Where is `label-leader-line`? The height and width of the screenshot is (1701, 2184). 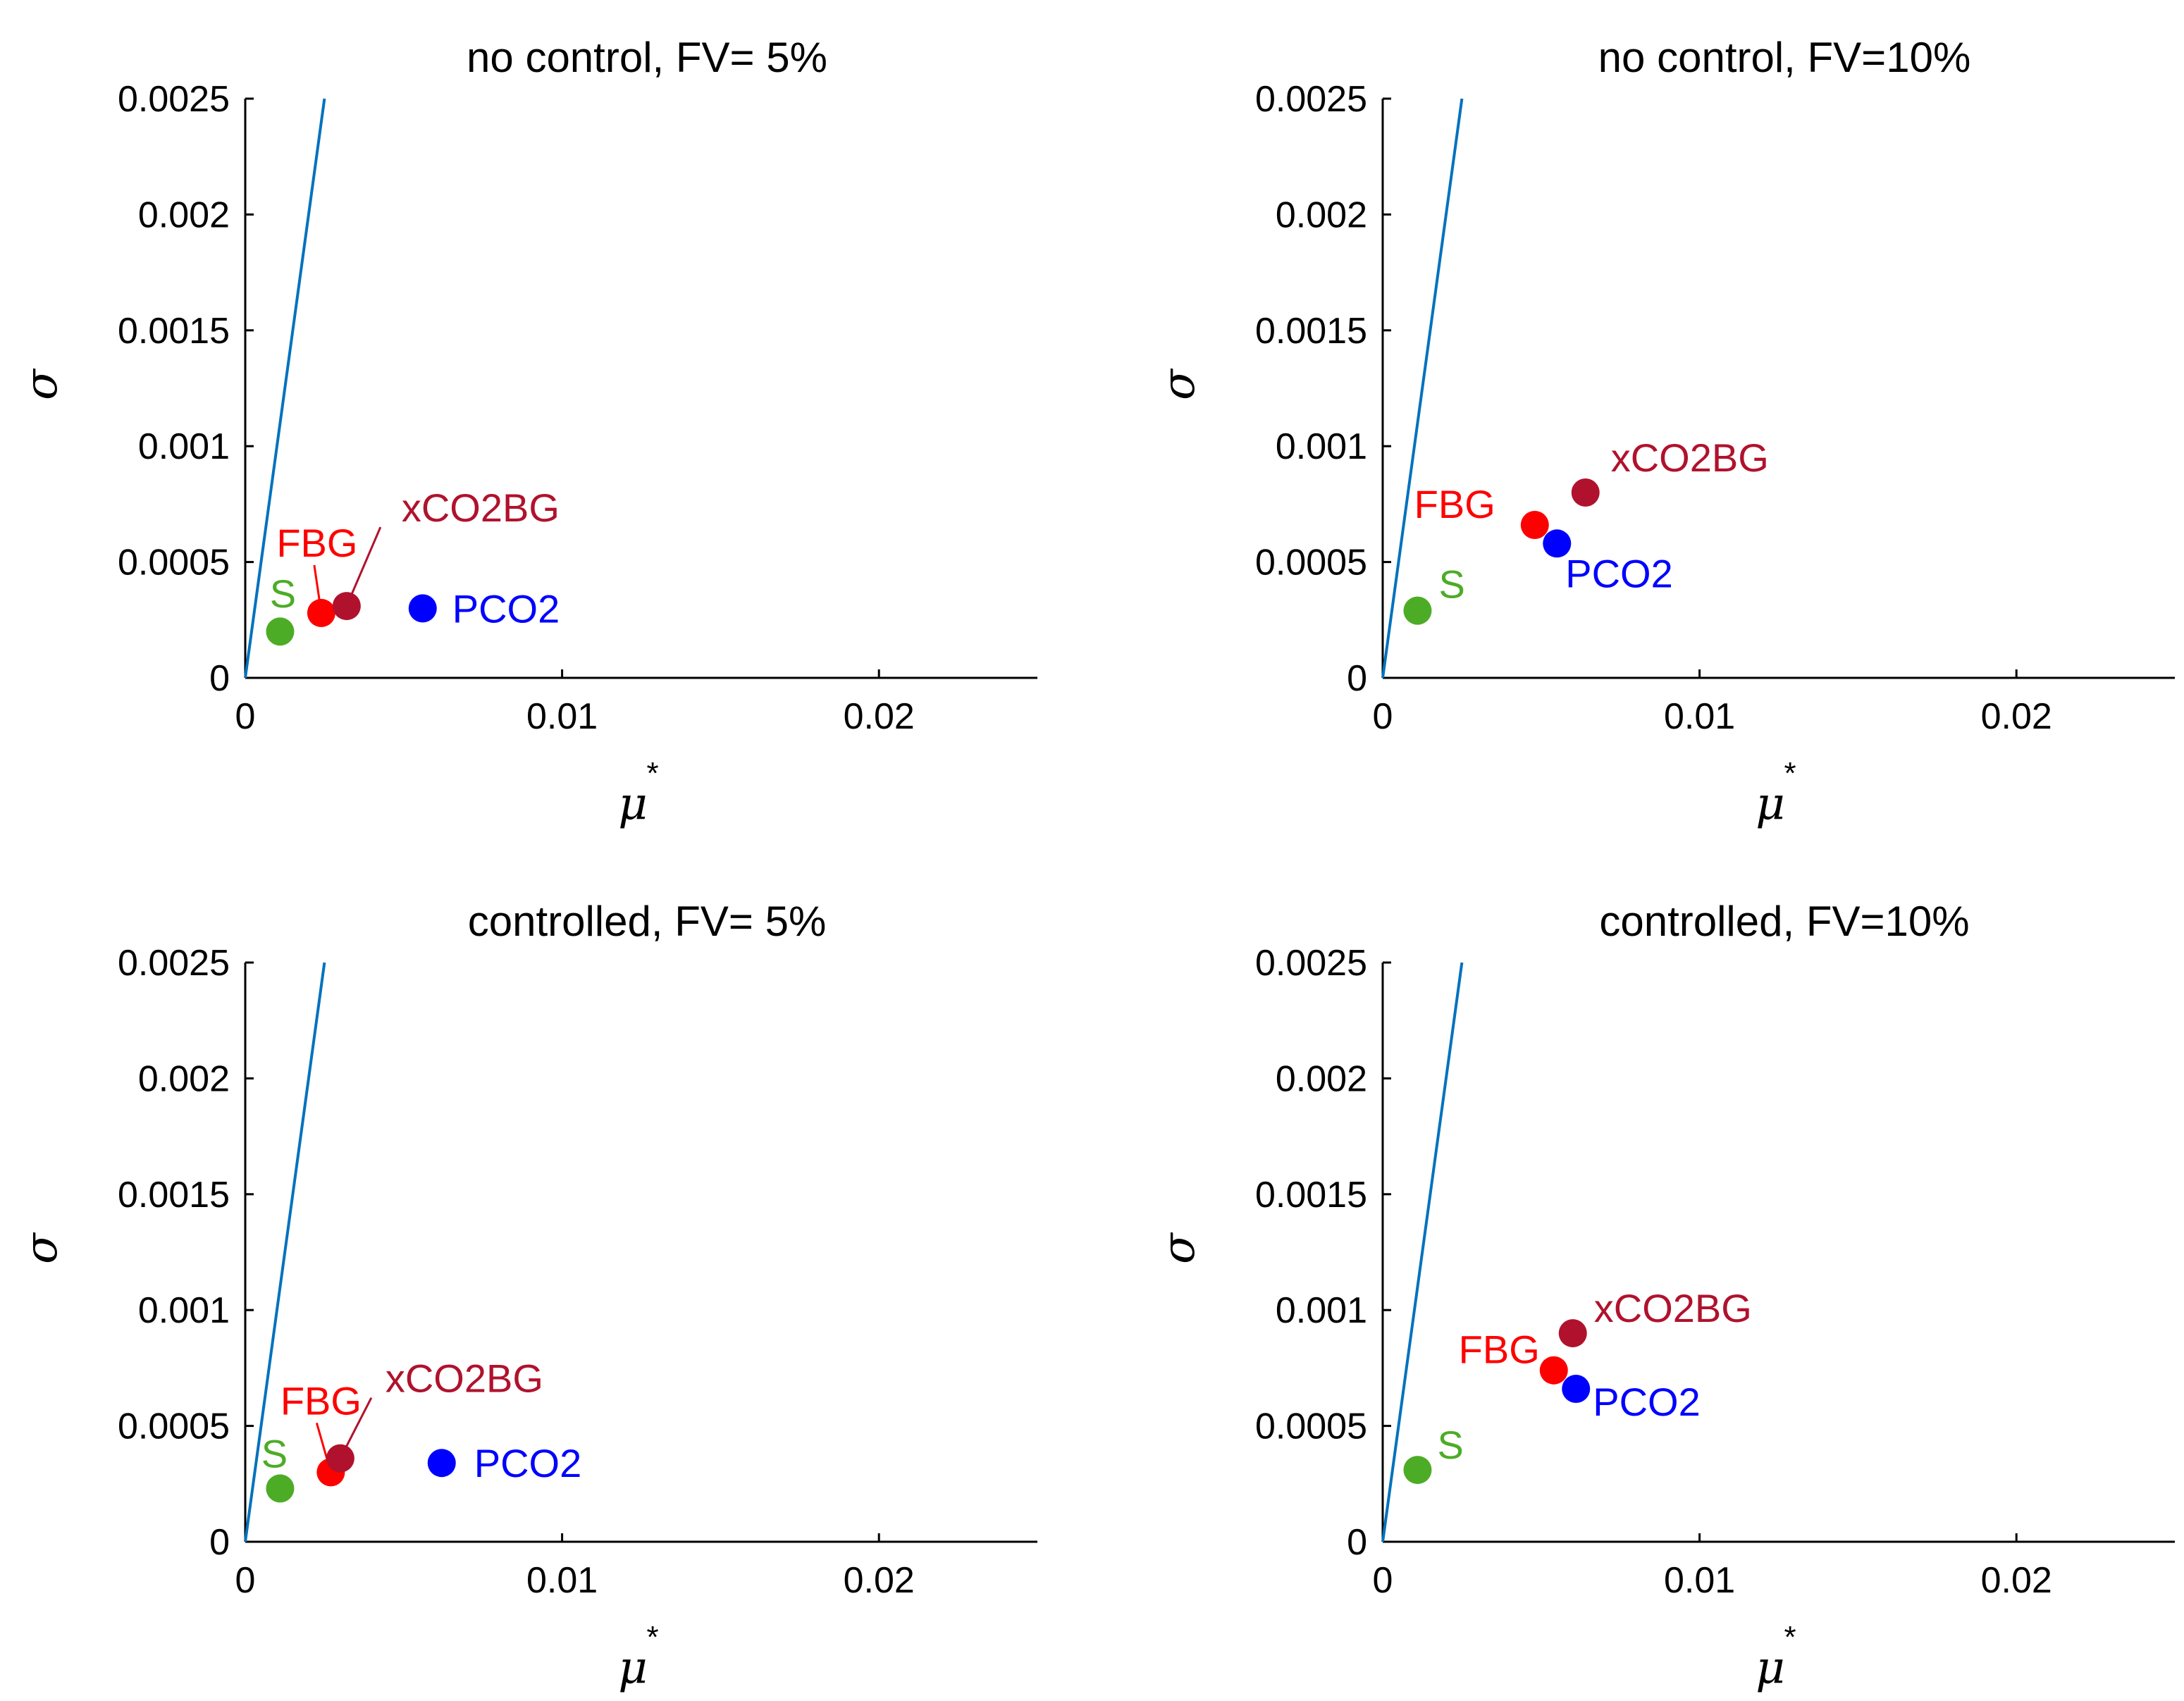 label-leader-line is located at coordinates (363, 567).